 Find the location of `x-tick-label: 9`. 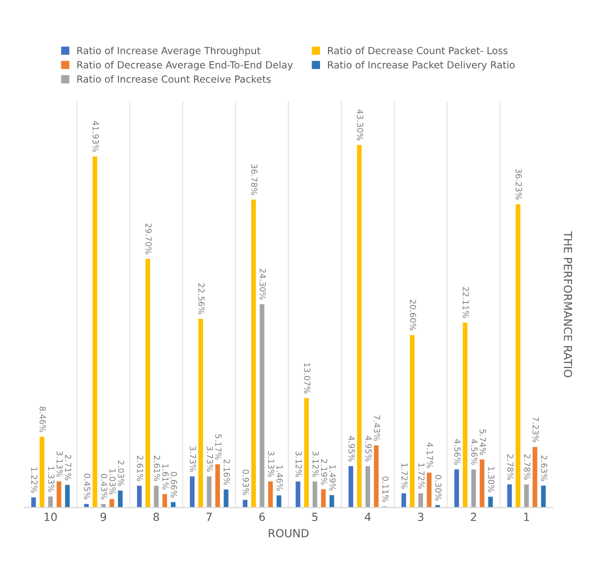

x-tick-label: 9 is located at coordinates (103, 517).